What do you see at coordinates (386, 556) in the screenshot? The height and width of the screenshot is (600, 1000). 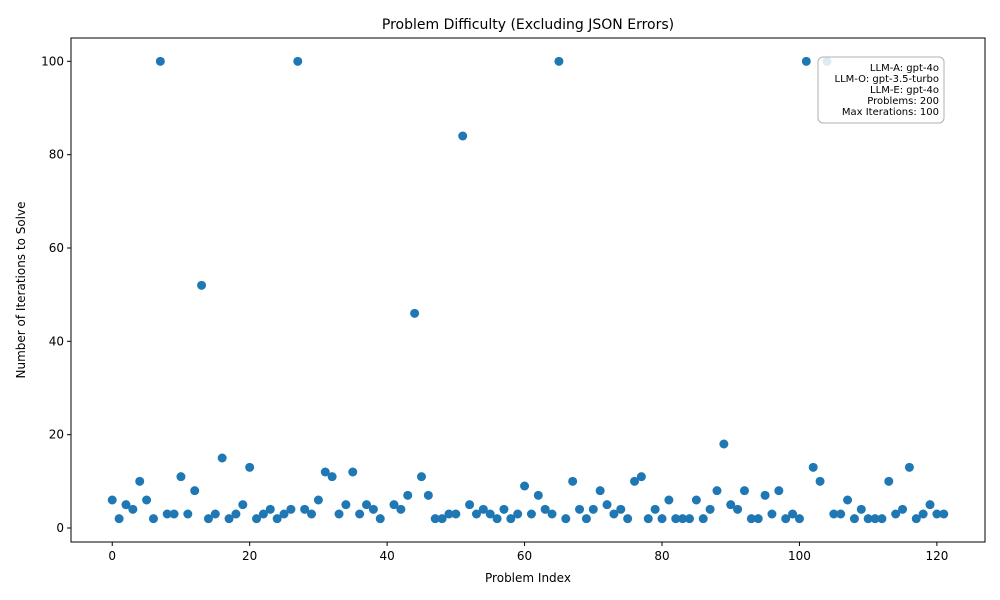 I see `x-tick-label: 40` at bounding box center [386, 556].